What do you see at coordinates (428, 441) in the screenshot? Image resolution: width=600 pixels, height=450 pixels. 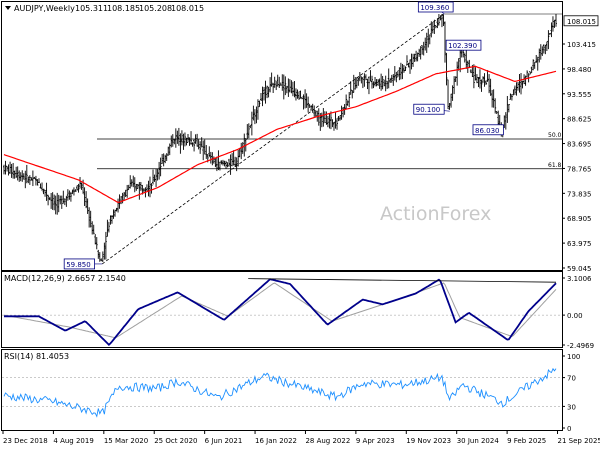 I see `x-tick-label: 19 Nov 2023` at bounding box center [428, 441].